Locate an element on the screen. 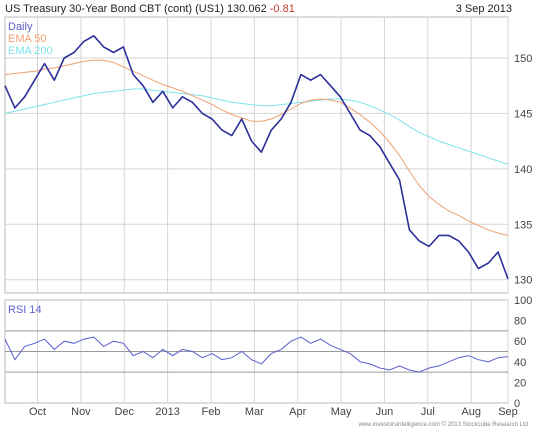  y-tick-label: 145 is located at coordinates (523, 114).